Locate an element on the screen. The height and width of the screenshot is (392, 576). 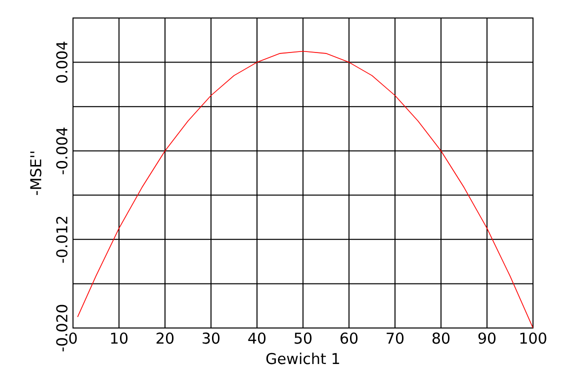
y-axis-title: -MSE'' is located at coordinates (36, 173).